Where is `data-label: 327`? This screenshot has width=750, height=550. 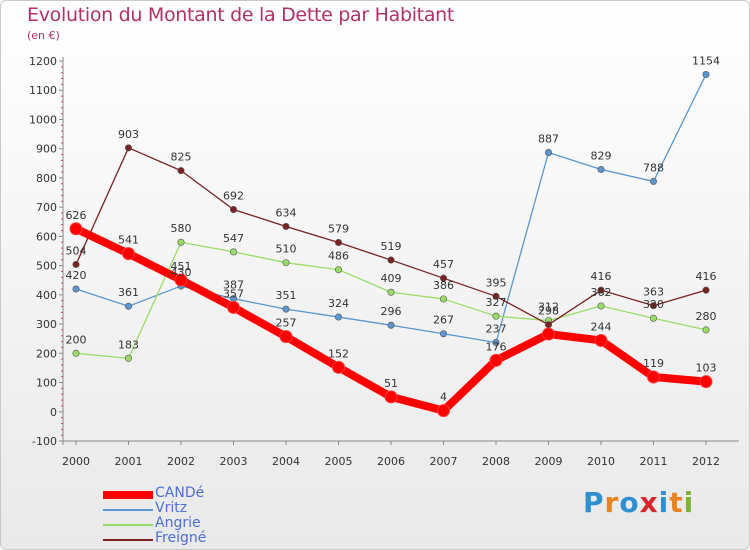 data-label: 327 is located at coordinates (496, 302).